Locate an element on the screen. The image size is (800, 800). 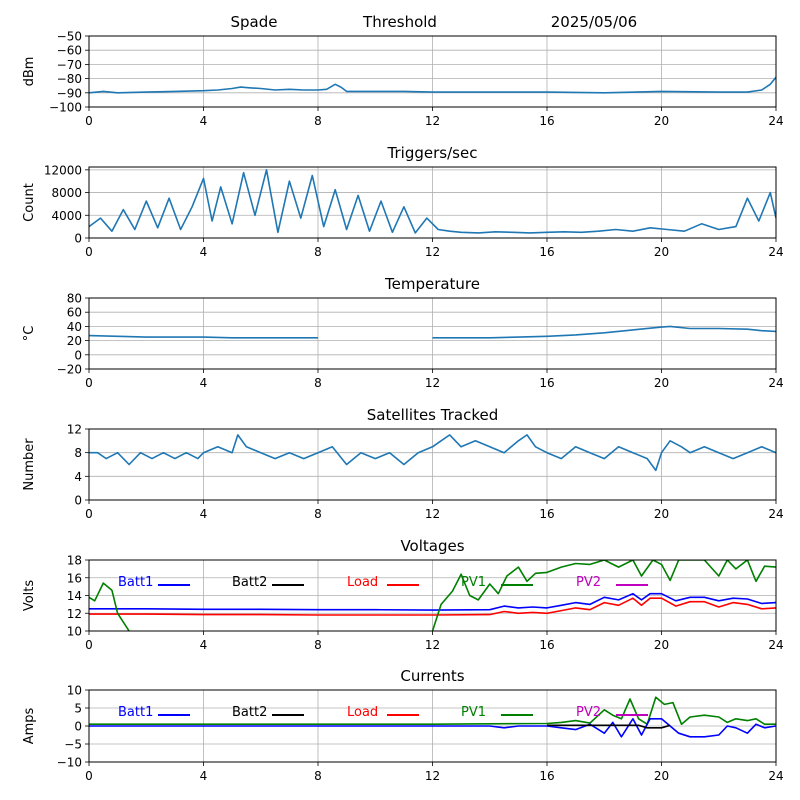
y-tick-label: 8000 is located at coordinates (66, 193).